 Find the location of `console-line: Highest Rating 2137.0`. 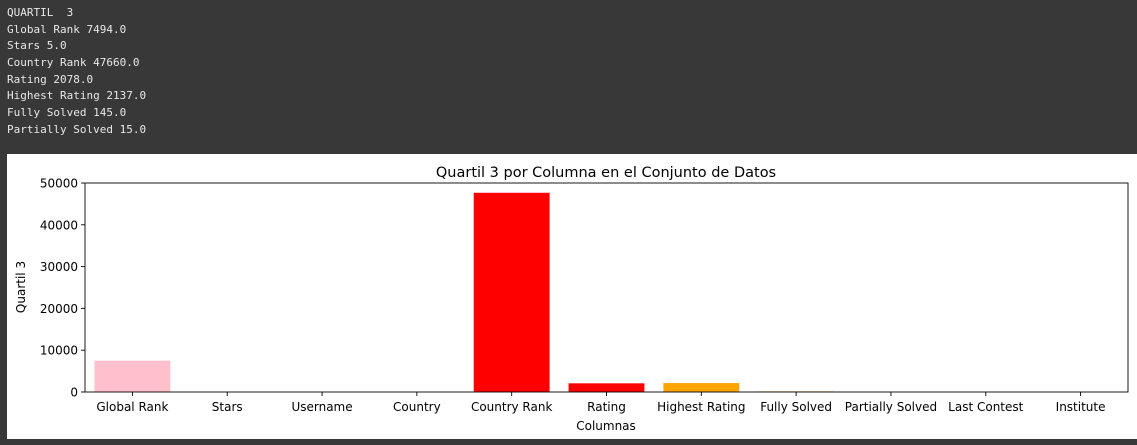

console-line: Highest Rating 2137.0 is located at coordinates (77, 96).